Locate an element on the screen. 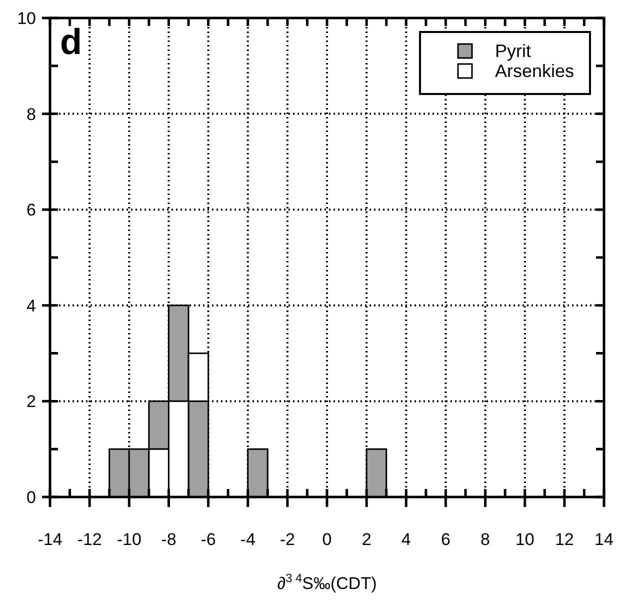 The height and width of the screenshot is (601, 628). x-tick-label: -6 is located at coordinates (208, 539).